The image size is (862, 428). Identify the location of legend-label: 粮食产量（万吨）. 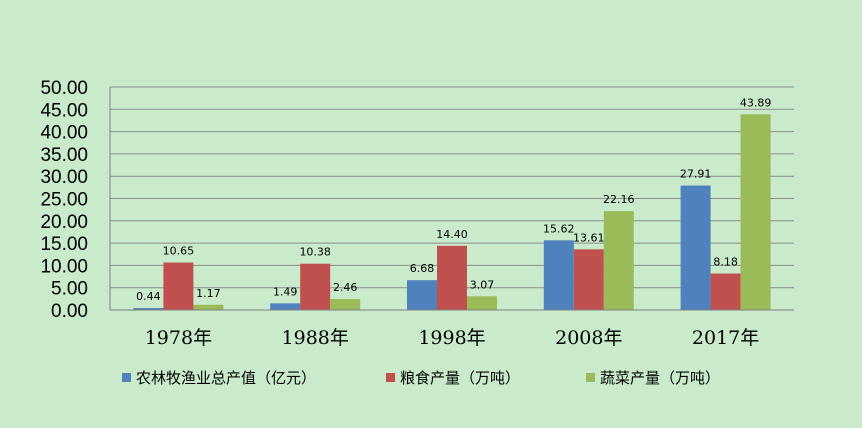
(460, 378).